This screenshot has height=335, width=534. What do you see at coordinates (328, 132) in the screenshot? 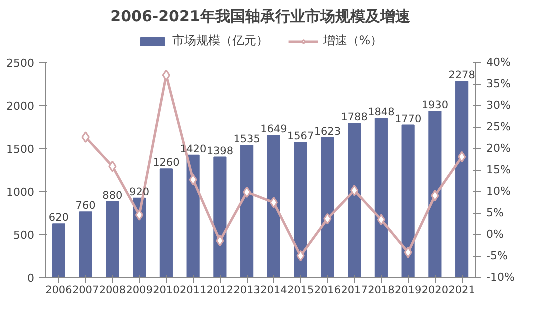
I see `data-label: 1623` at bounding box center [328, 132].